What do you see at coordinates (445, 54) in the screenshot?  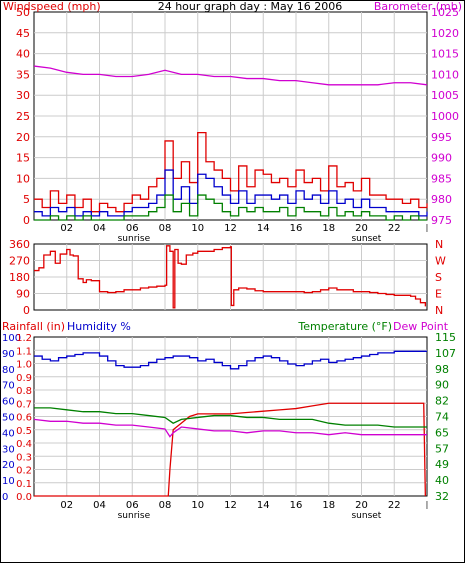 I see `barometer-y-tick-label: 1015` at bounding box center [445, 54].